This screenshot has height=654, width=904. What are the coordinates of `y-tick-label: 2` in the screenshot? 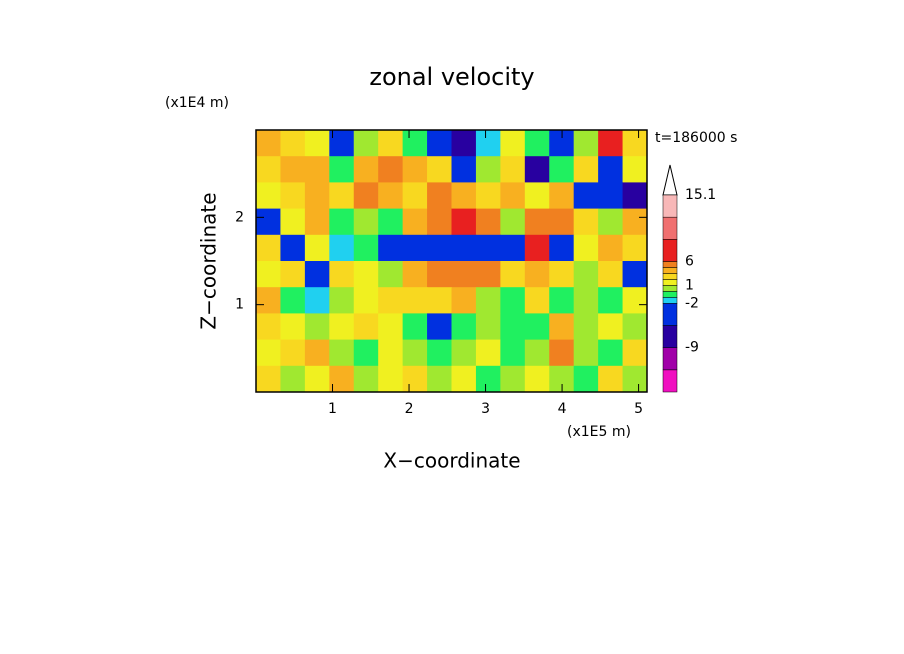 It's located at (239, 217).